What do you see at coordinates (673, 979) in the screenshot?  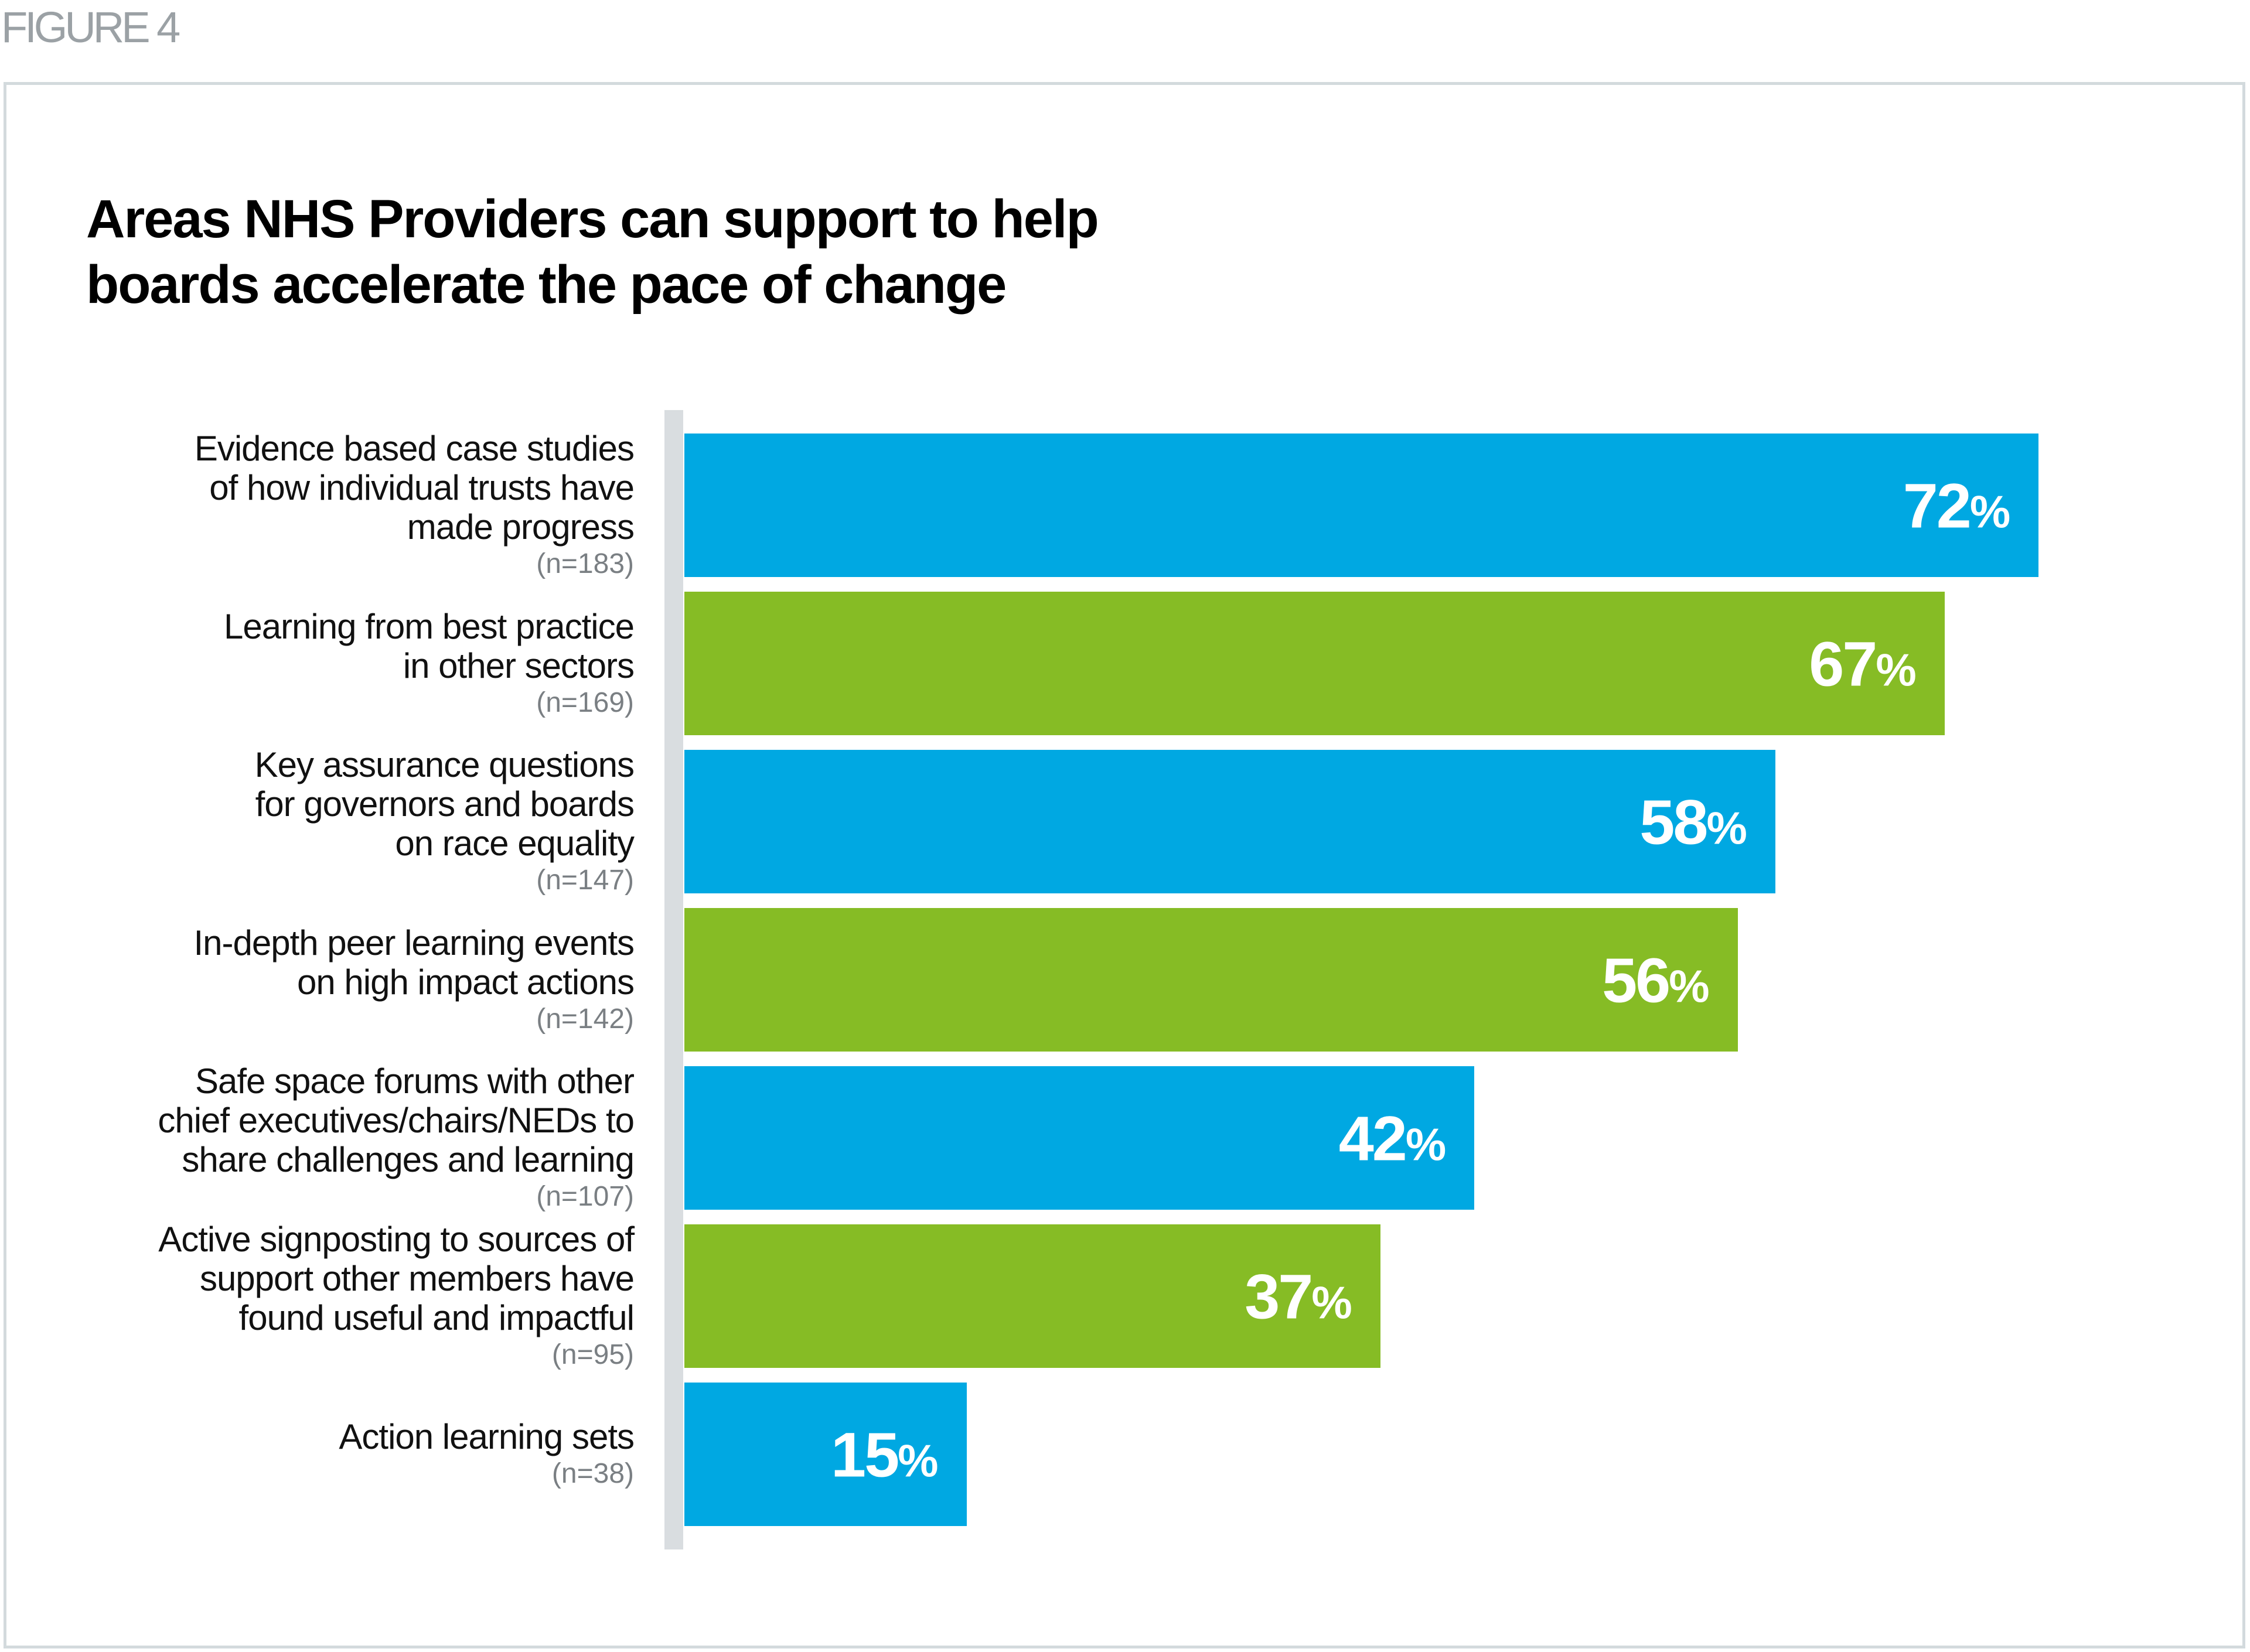 I see `y-axis-line` at bounding box center [673, 979].